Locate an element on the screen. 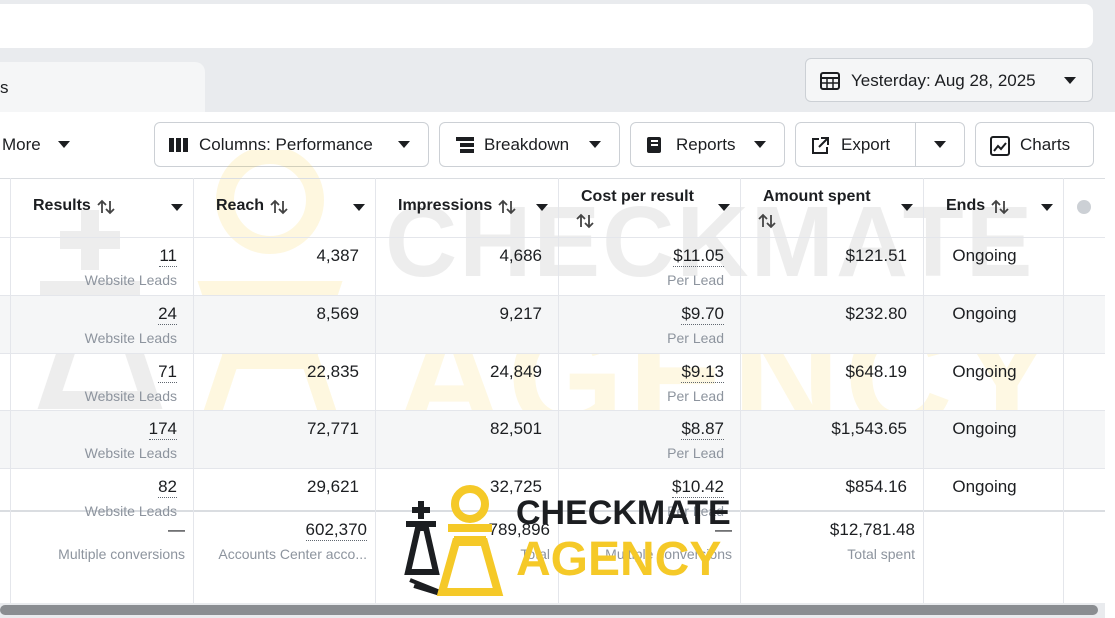 The width and height of the screenshot is (1115, 618). cell-results: 71 is located at coordinates (167, 372).